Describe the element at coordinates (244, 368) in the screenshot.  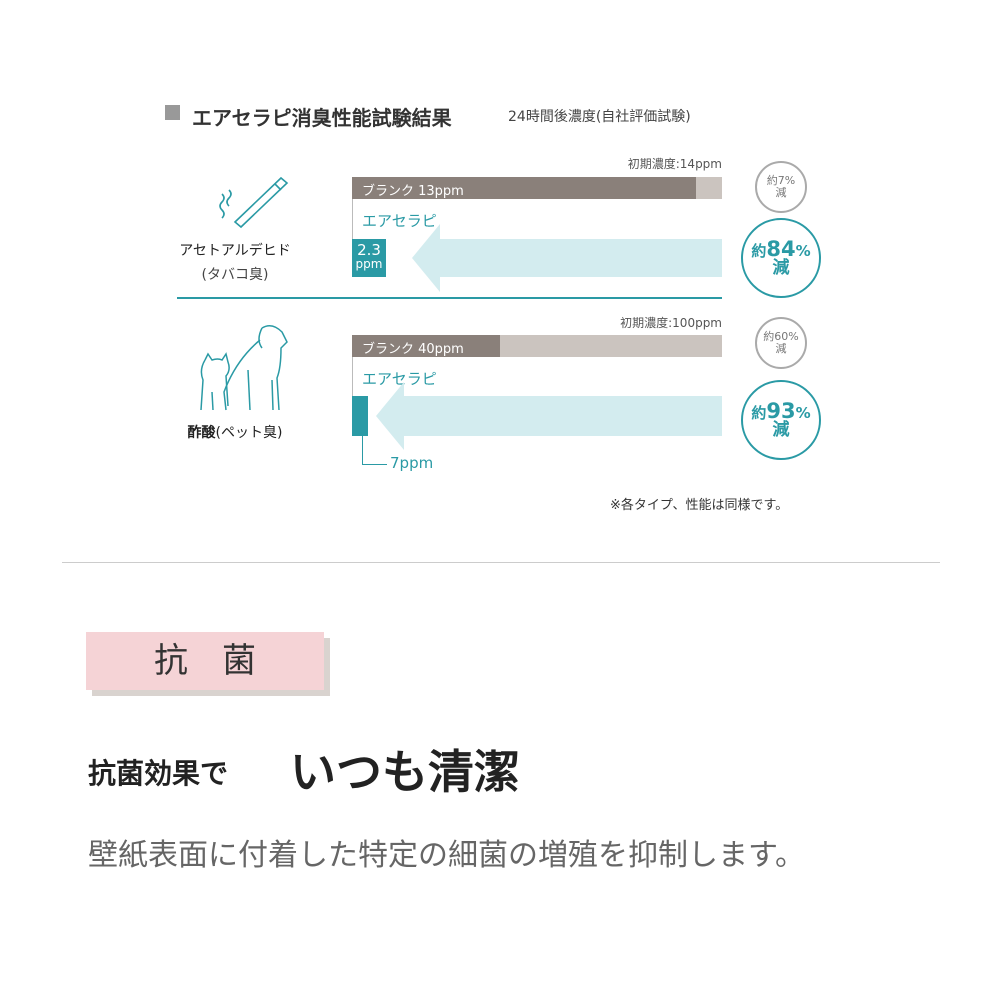
I see `pet-icon` at that location.